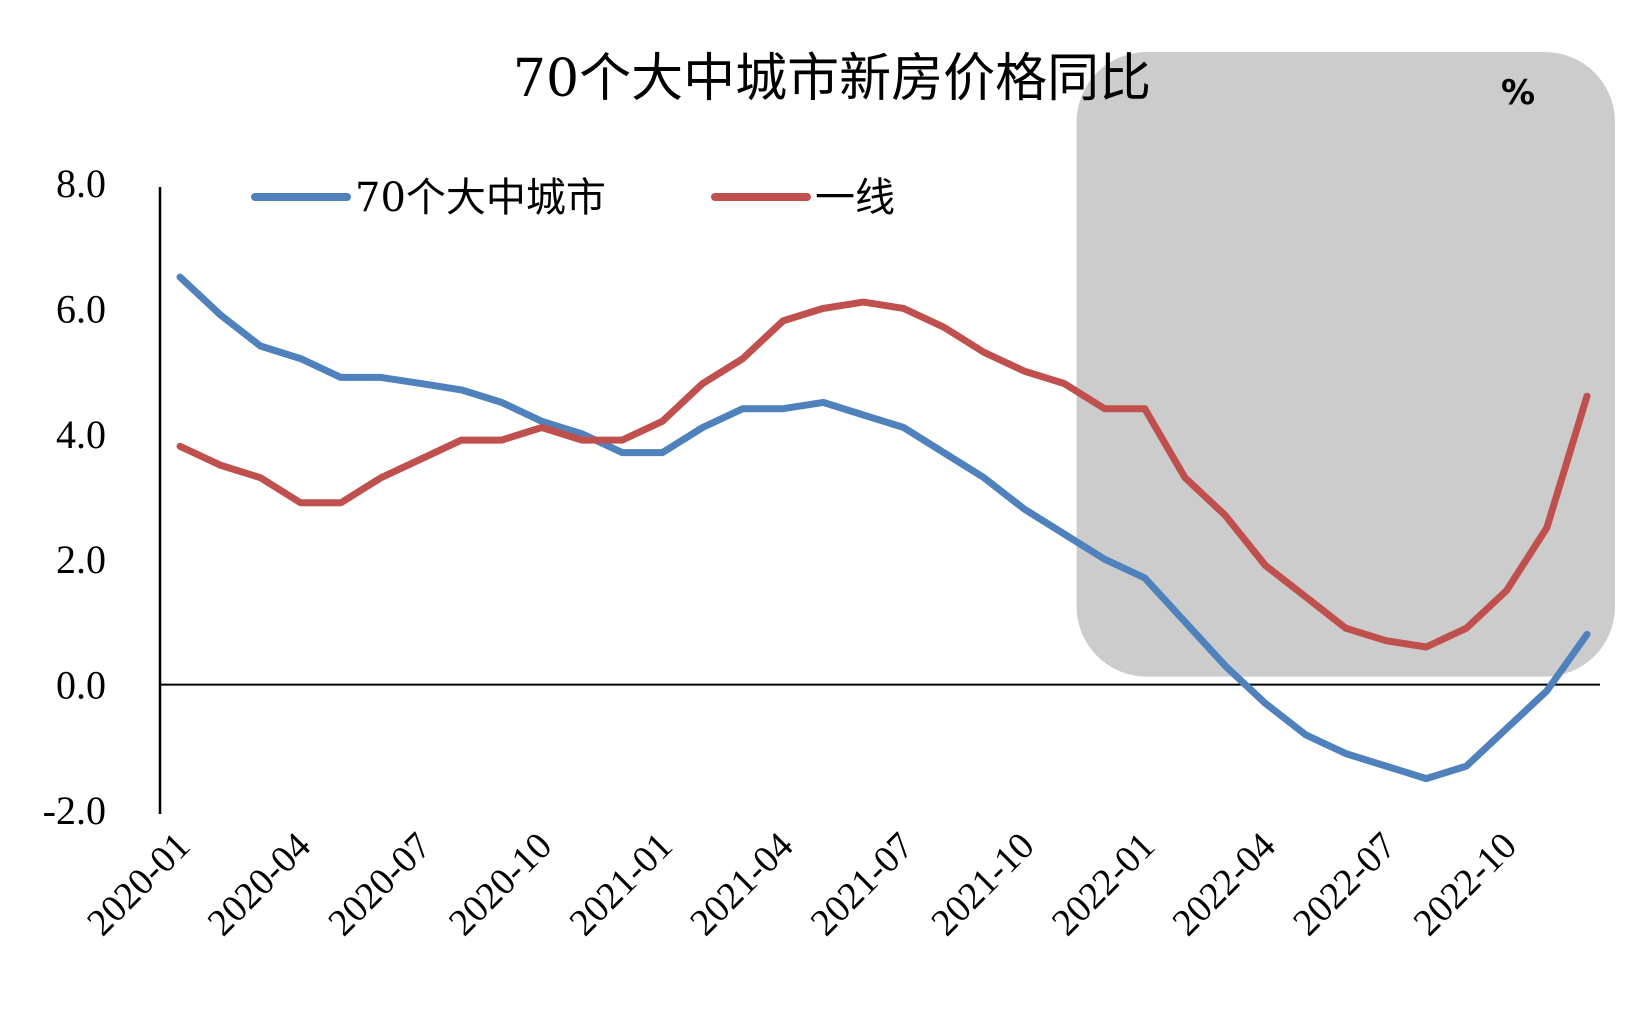 Image resolution: width=1650 pixels, height=1011 pixels. What do you see at coordinates (259, 884) in the screenshot?
I see `x-tick-label: 2020-04` at bounding box center [259, 884].